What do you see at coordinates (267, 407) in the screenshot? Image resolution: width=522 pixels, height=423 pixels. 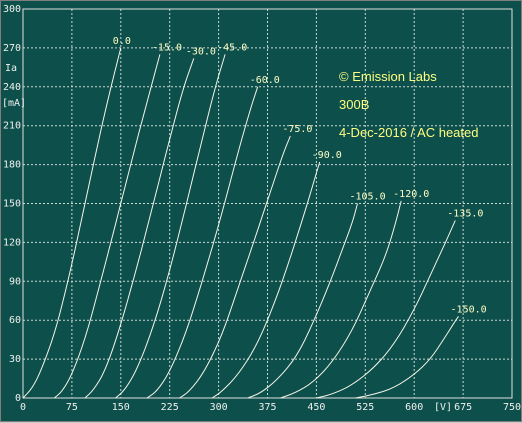 I see `x-tick-label: 375` at bounding box center [267, 407].